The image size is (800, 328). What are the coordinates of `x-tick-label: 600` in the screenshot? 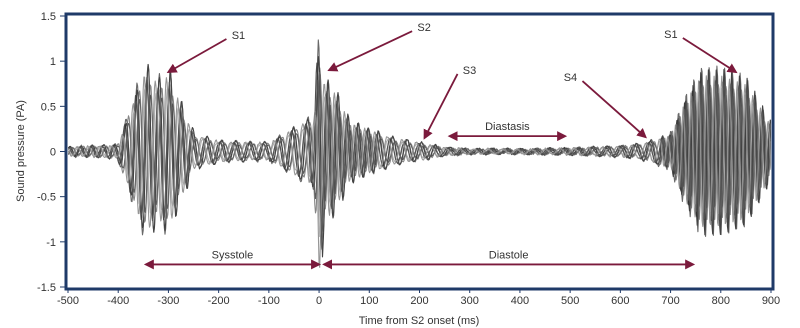 It's located at (620, 301).